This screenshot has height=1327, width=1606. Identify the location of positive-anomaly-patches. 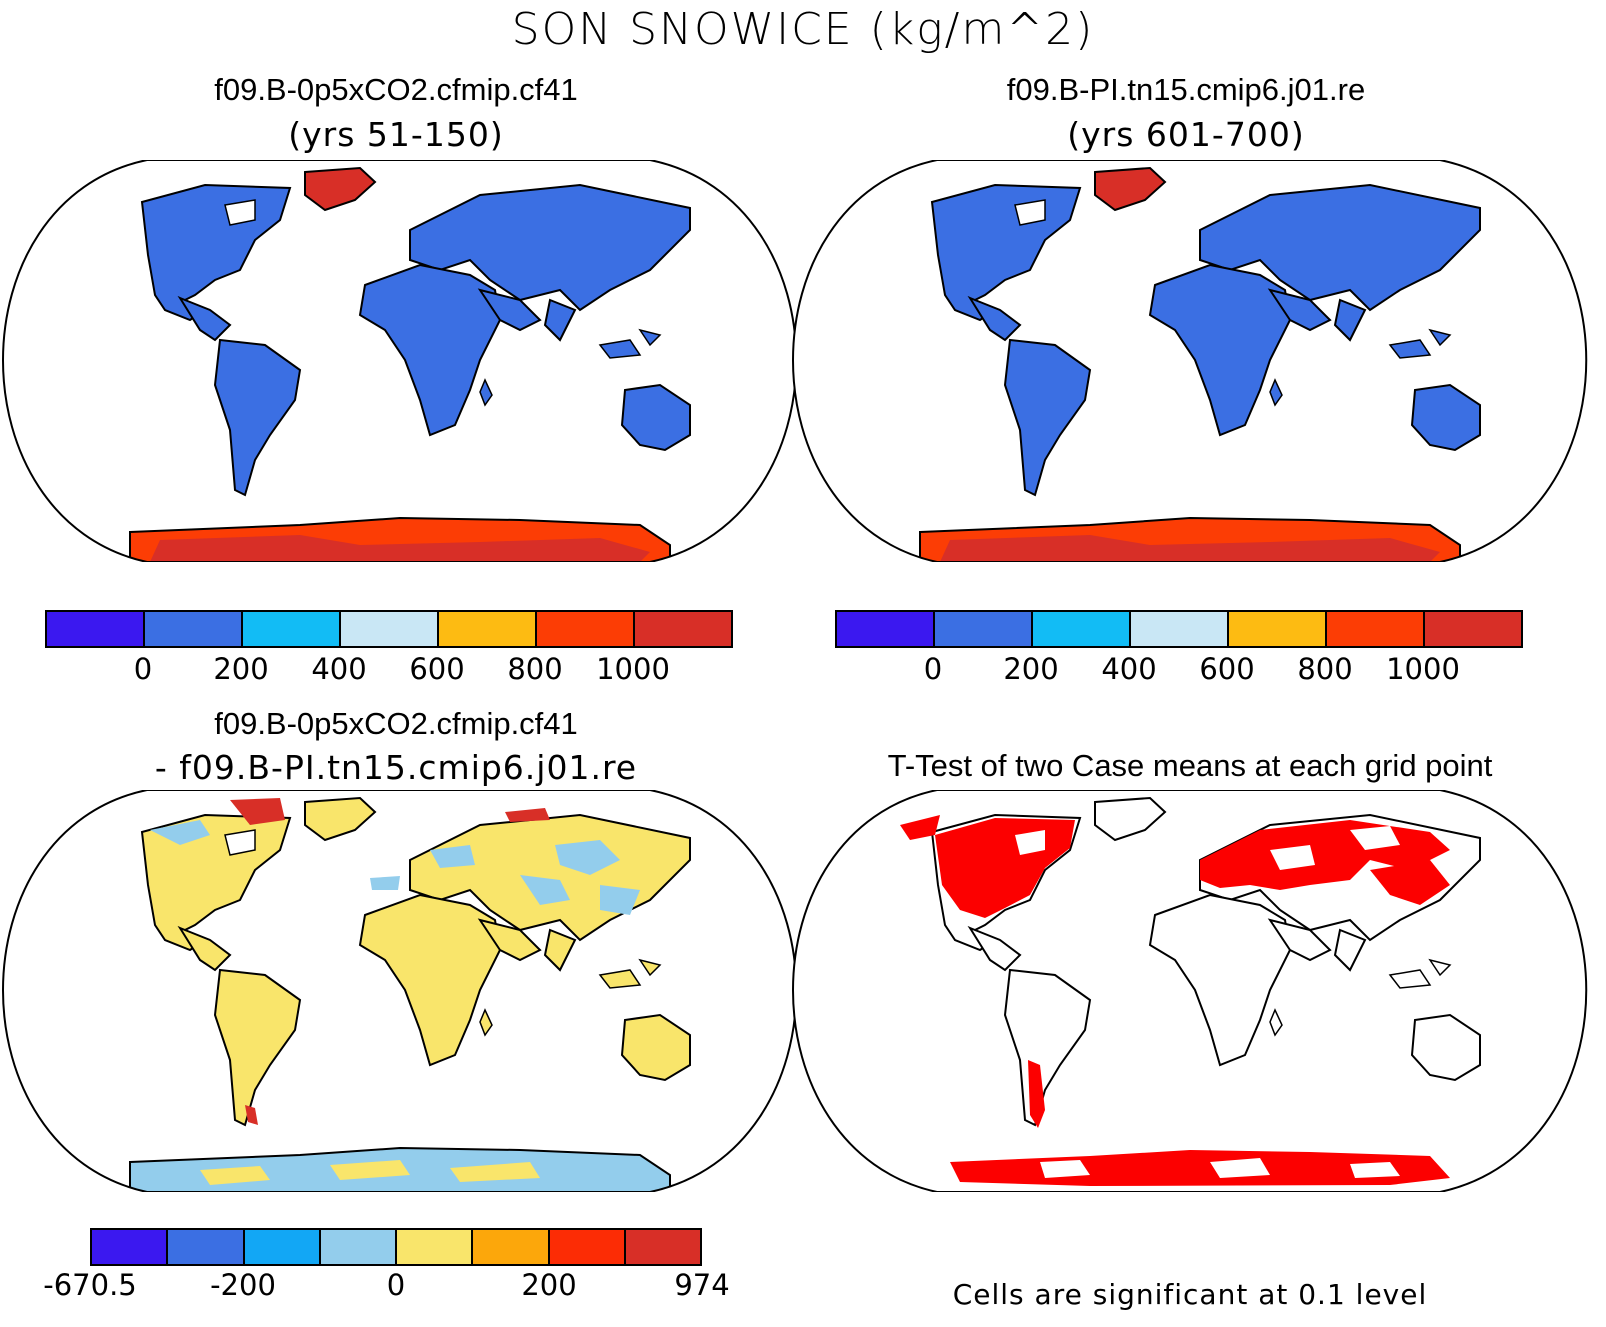
(390, 961).